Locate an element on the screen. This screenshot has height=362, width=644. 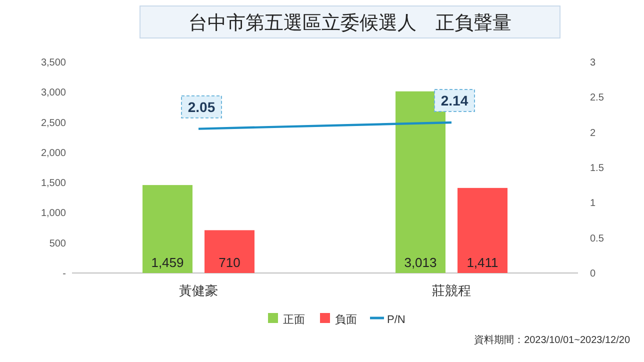
y2-tick-label: 2.5 is located at coordinates (597, 98).